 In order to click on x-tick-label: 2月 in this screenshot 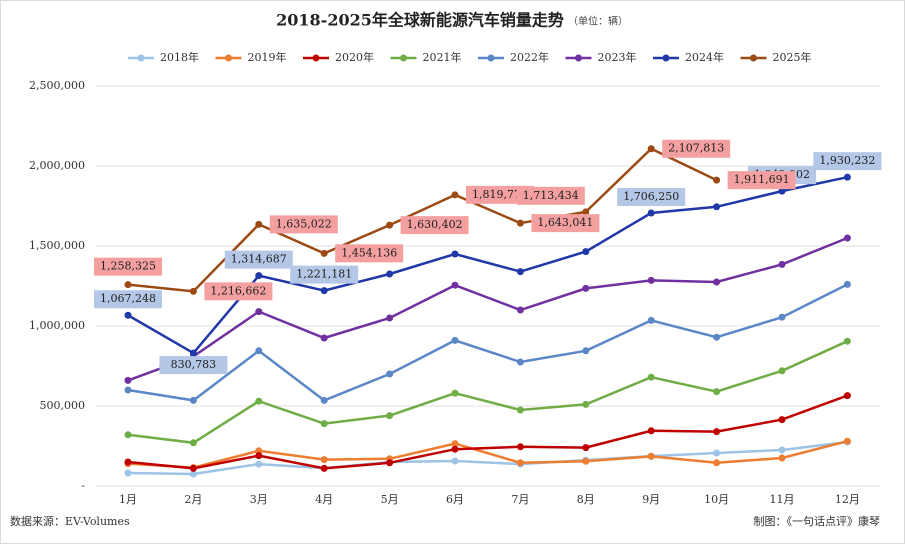, I will do `click(193, 499)`.